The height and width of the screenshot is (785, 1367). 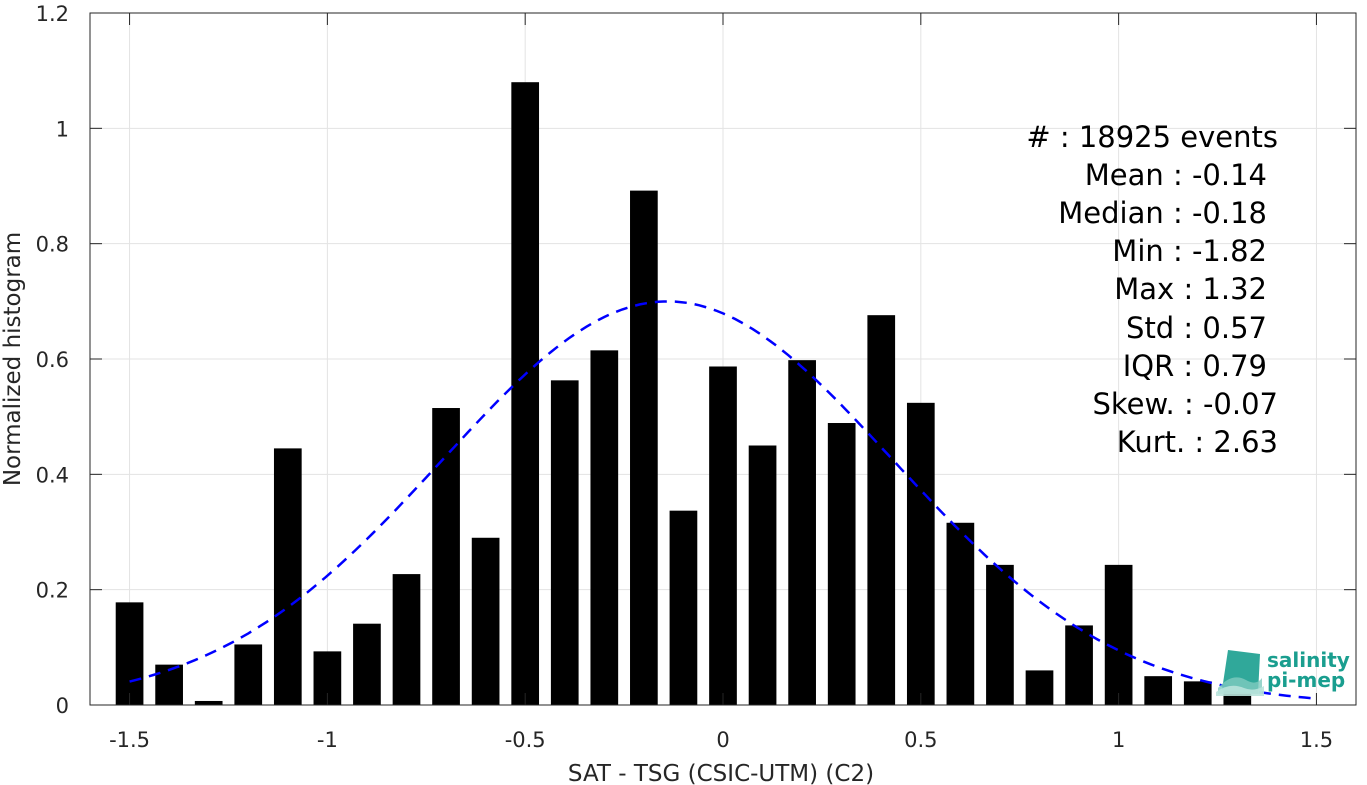 I want to click on stat-median: Median : -0.18, so click(x=1162, y=213).